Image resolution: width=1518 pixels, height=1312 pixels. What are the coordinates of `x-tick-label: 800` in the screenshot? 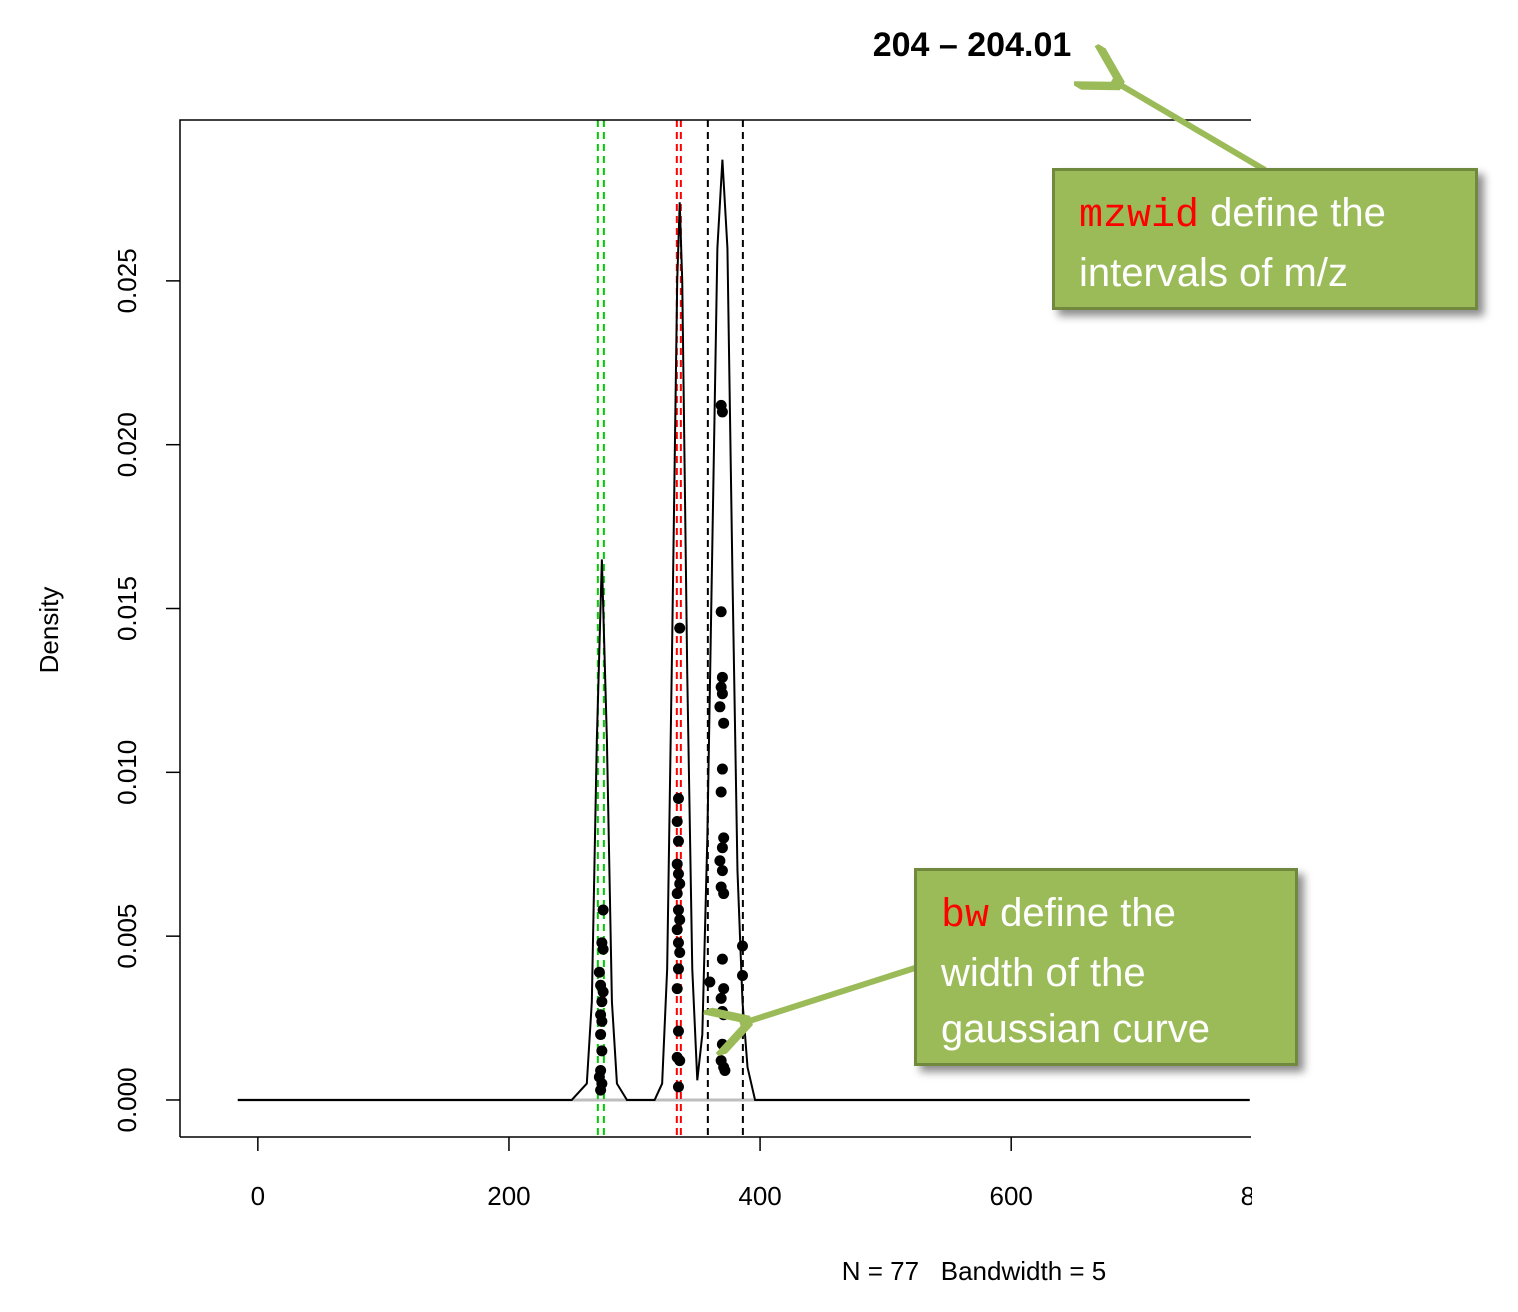 It's located at (1262, 1196).